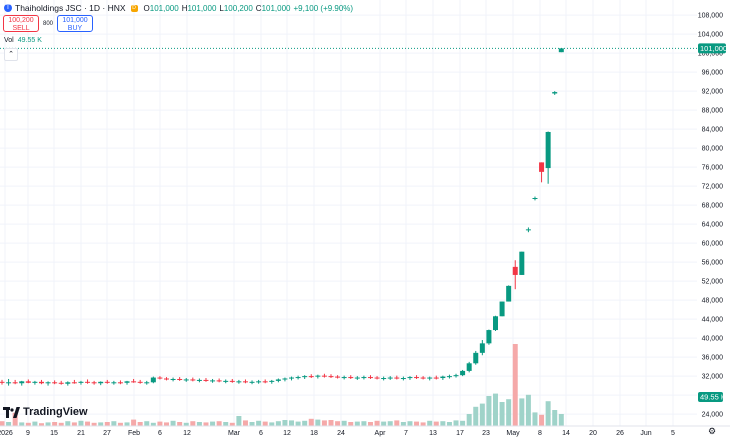 The width and height of the screenshot is (730, 438). Describe the element at coordinates (314, 433) in the screenshot. I see `time-tick-label: 18` at that location.